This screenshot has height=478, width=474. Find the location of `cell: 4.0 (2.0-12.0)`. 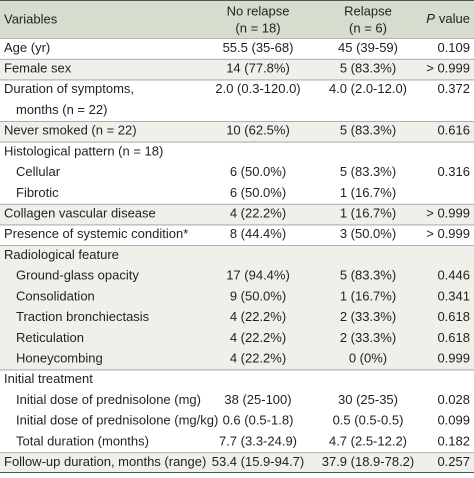

cell: 4.0 (2.0-12.0) is located at coordinates (368, 88).